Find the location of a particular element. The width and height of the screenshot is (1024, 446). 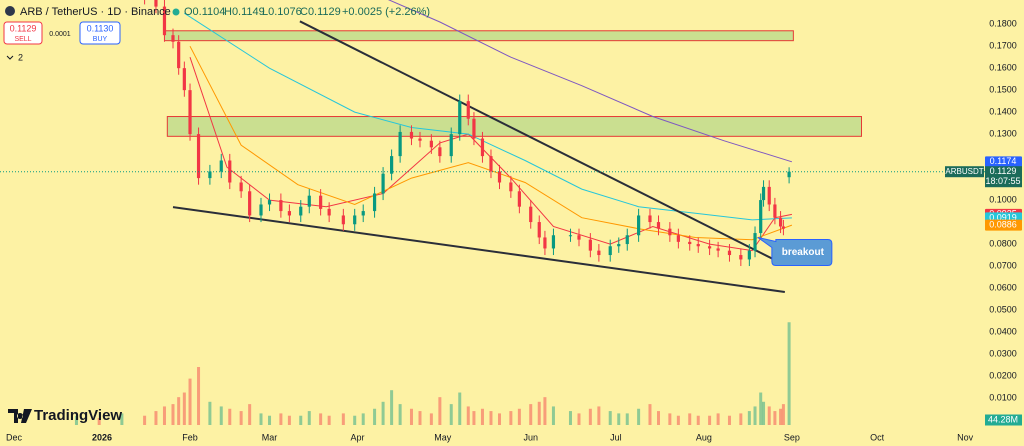

moving-average is located at coordinates (590, 81).